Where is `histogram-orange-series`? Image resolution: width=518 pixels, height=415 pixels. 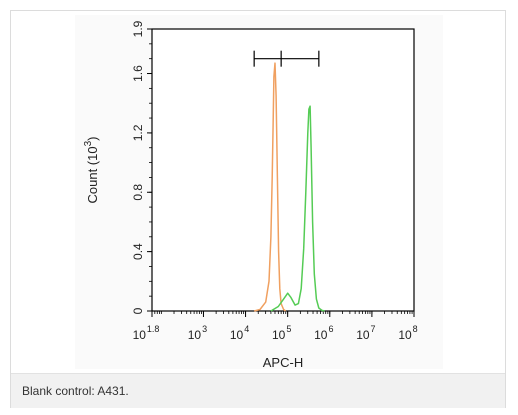 histogram-orange-series is located at coordinates (270, 187).